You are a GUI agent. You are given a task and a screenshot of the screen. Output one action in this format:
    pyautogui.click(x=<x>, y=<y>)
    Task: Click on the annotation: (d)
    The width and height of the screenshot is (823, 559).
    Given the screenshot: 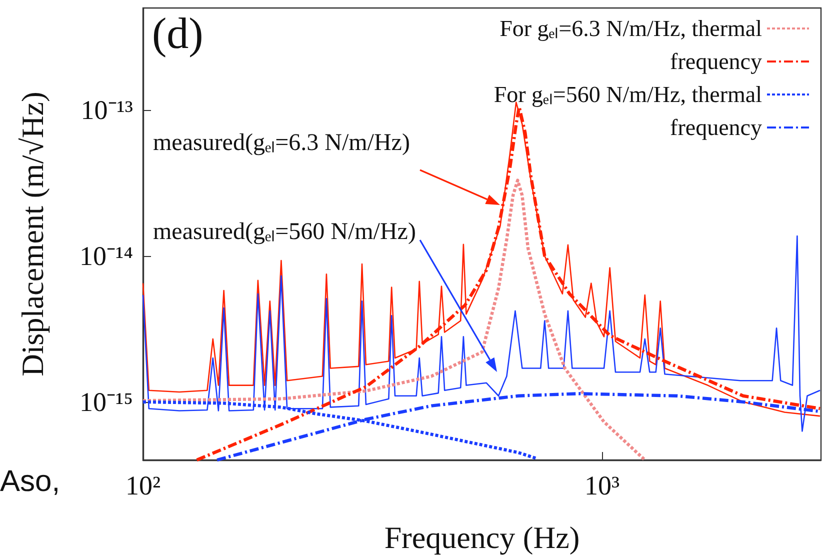 What is the action you would take?
    pyautogui.click(x=178, y=33)
    